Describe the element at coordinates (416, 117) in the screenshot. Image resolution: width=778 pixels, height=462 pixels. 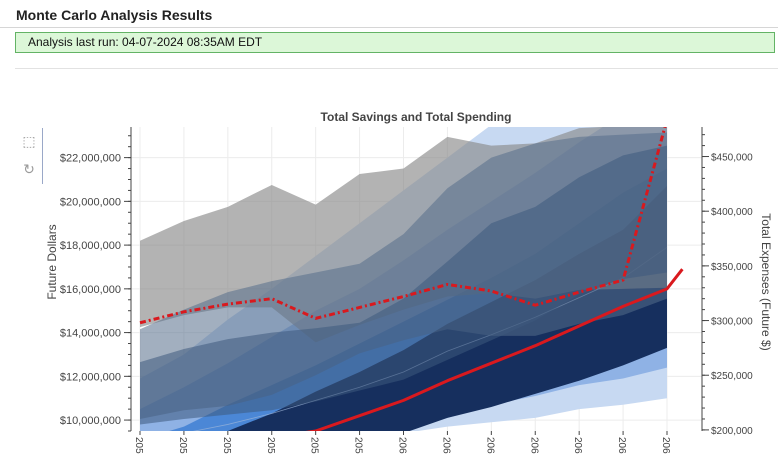
I see `chart-title: Total Savings and Total Spending` at that location.